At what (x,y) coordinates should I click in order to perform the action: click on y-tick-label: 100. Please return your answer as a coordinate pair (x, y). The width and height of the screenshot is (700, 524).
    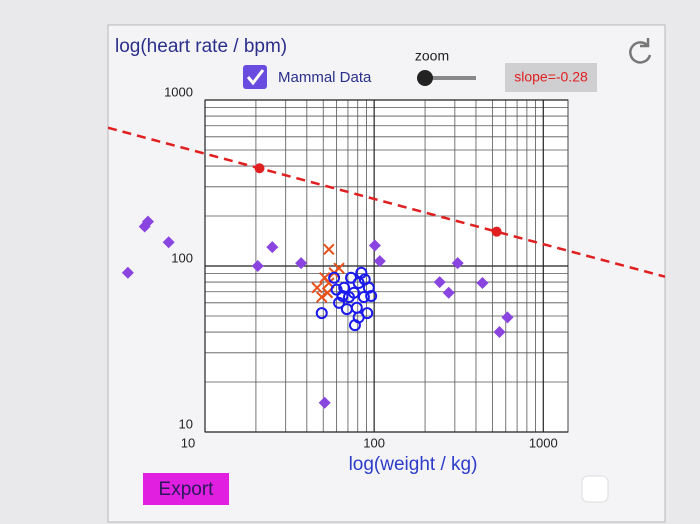
    Looking at the image, I should click on (182, 257).